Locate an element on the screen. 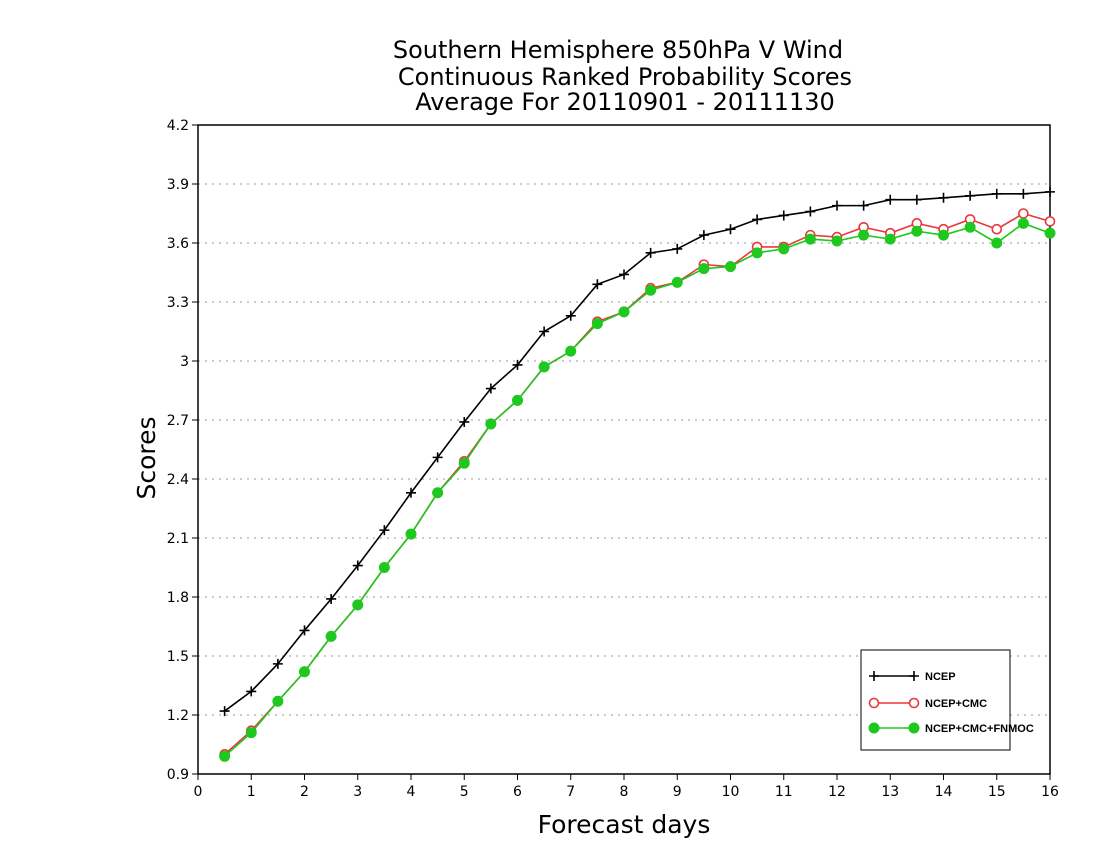  legend-label: NCEP+CMC is located at coordinates (956, 704).